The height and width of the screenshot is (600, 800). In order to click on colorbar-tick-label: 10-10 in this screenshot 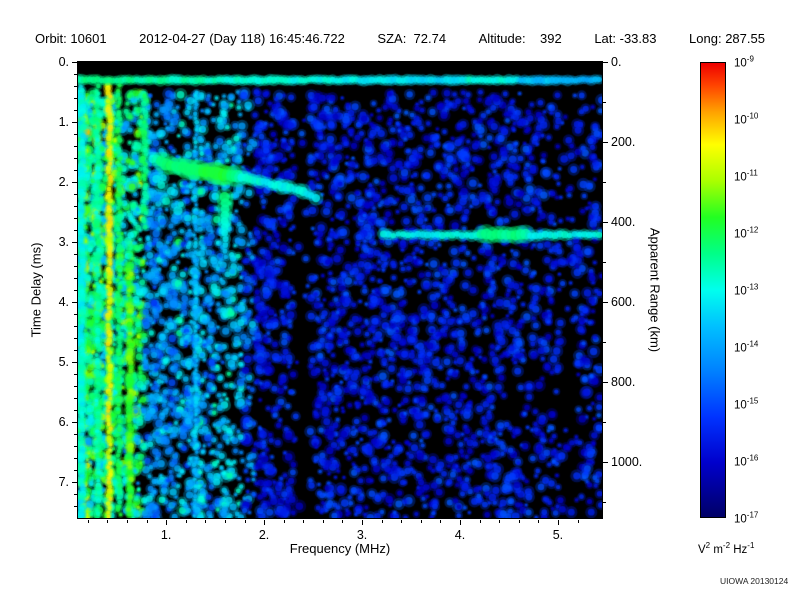, I will do `click(746, 119)`.